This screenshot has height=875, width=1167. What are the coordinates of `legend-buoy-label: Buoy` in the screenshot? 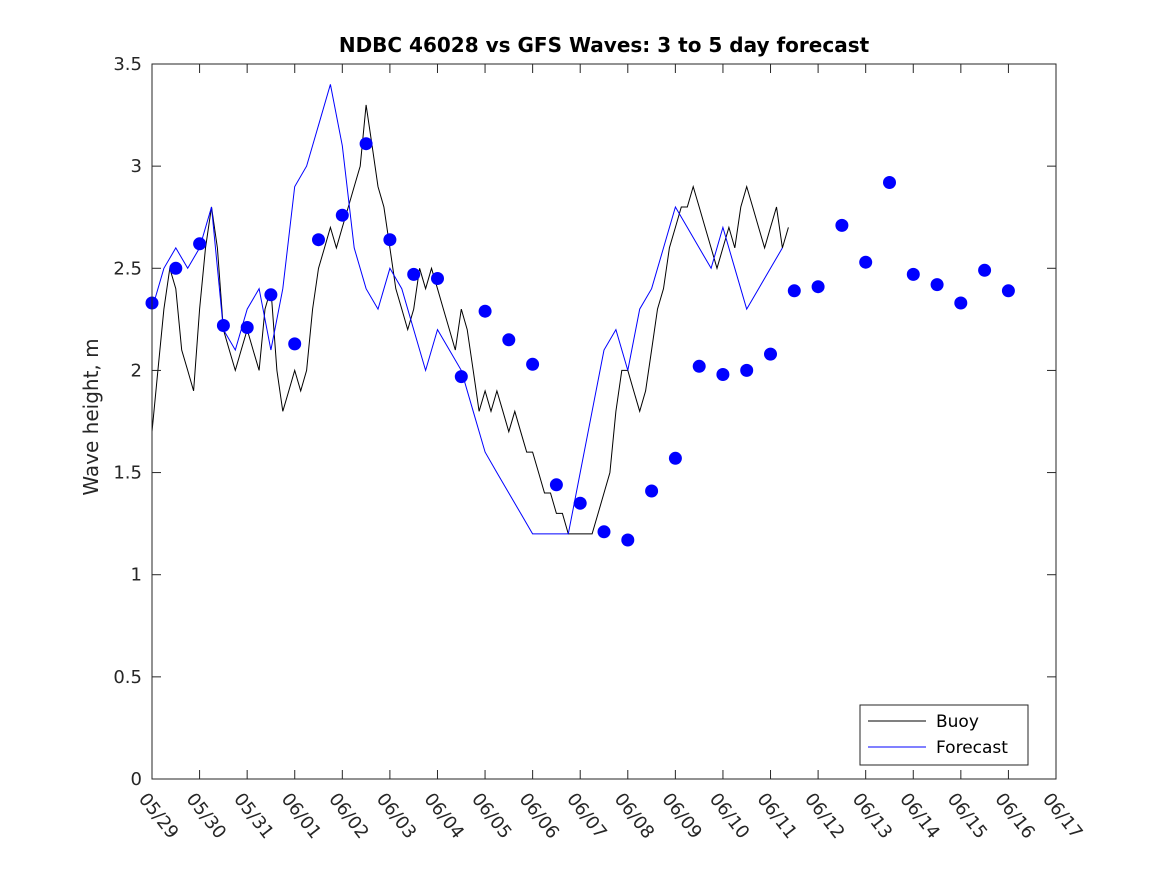 It's located at (957, 722).